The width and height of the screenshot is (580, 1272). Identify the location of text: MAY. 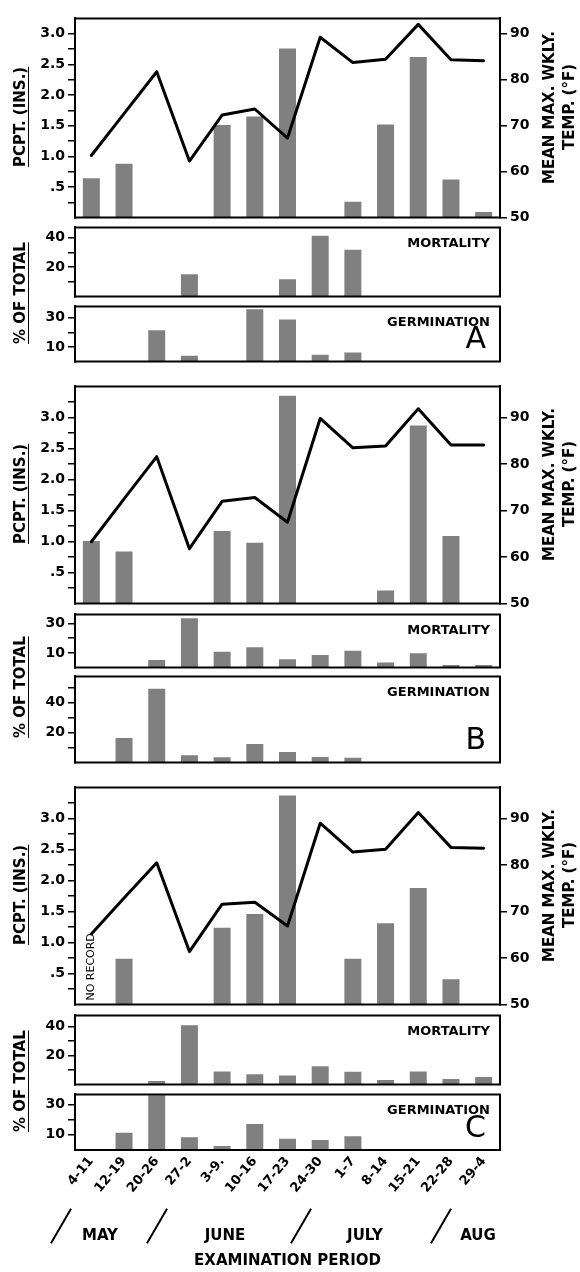
(101, 1234).